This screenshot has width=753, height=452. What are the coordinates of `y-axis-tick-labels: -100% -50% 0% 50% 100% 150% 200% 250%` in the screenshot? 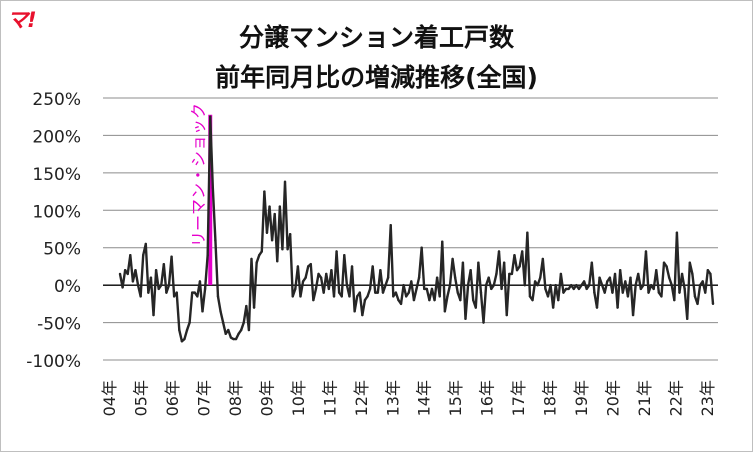 It's located at (53, 231).